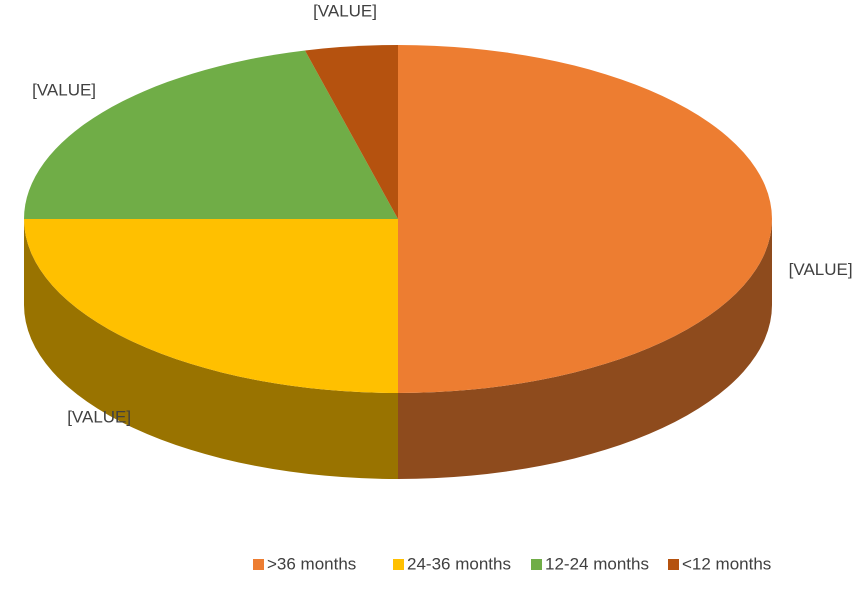 The image size is (858, 603). I want to click on legend-label: 24-36 months, so click(459, 563).